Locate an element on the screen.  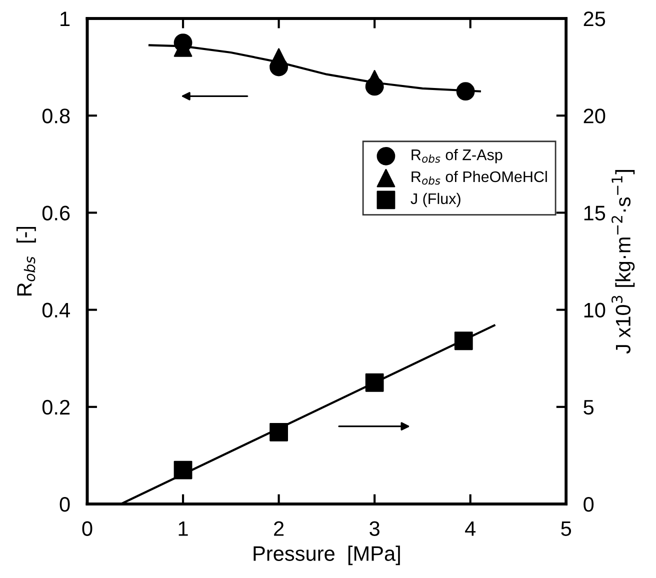
x-tick-label: 1 is located at coordinates (183, 528).